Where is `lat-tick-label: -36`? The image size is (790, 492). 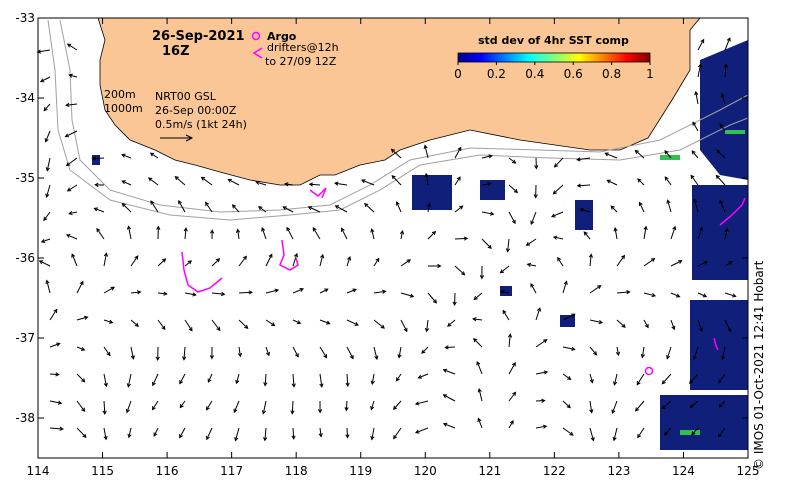 lat-tick-label: -36 is located at coordinates (25, 258).